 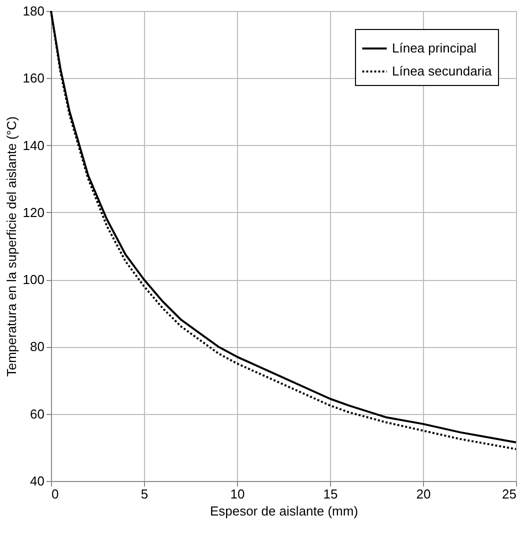 I want to click on y-tick-label: 140, so click(x=33, y=145).